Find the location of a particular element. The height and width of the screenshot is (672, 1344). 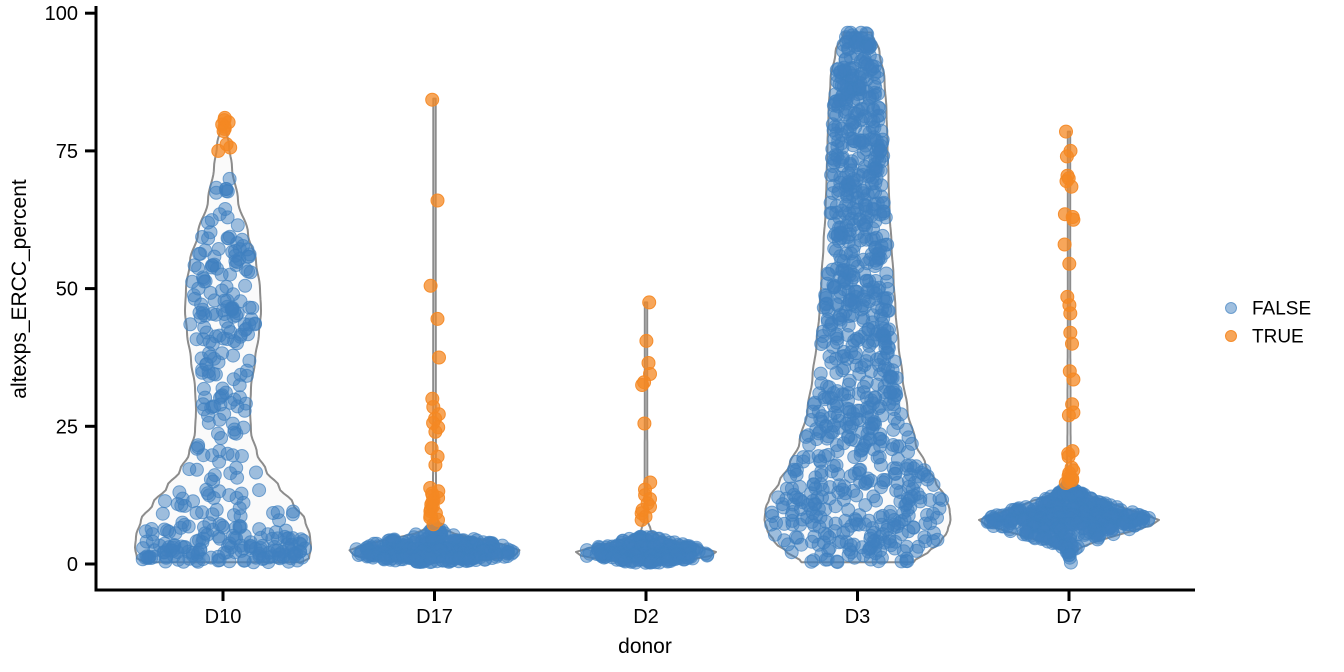

x-tick-label-D3: D3 is located at coordinates (858, 617).